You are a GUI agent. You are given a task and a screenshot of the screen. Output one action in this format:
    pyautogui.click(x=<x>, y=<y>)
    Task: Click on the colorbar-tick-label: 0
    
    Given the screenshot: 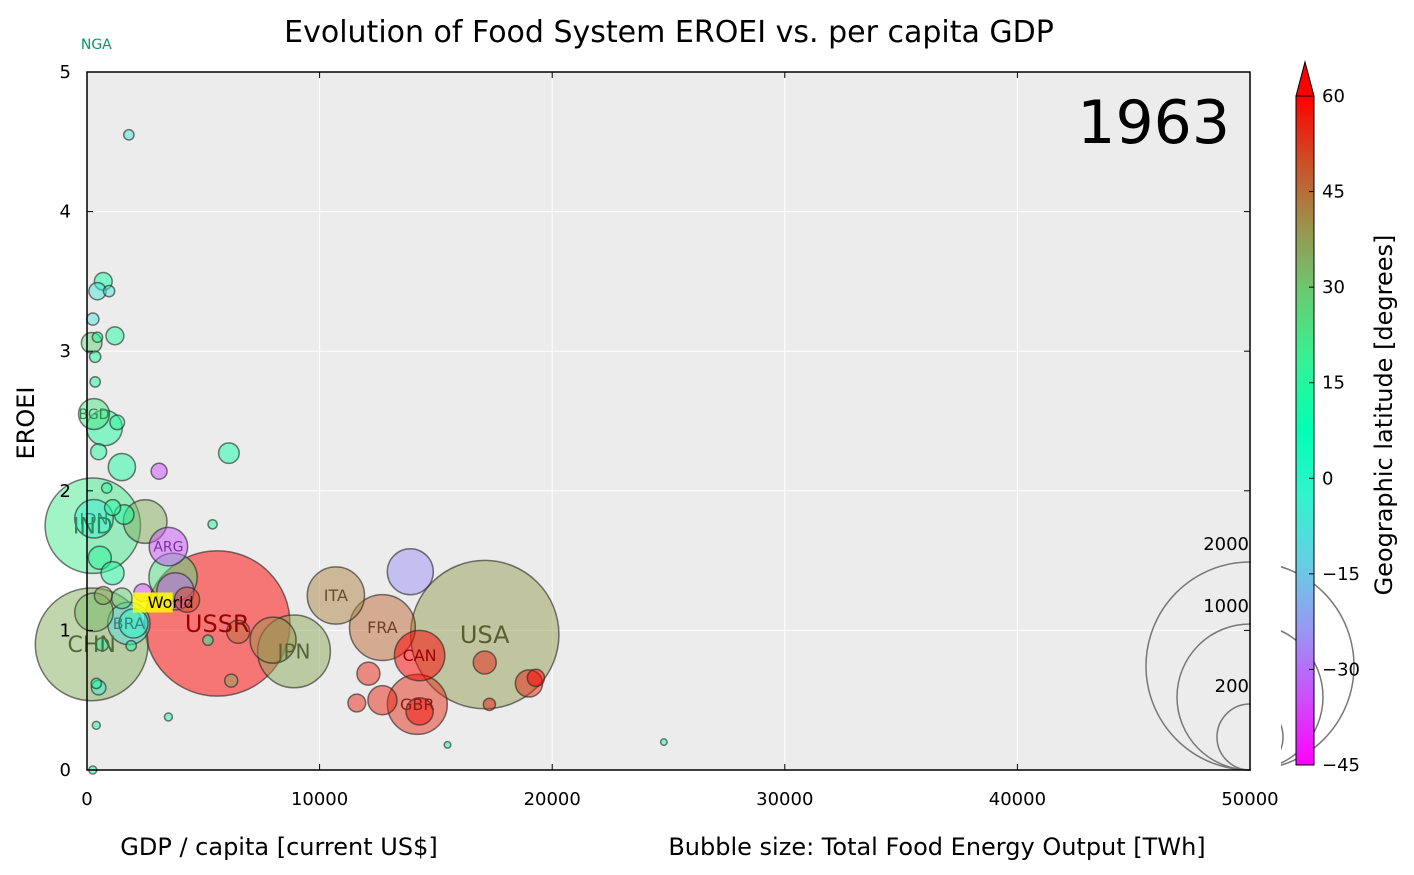 What is the action you would take?
    pyautogui.click(x=1327, y=478)
    